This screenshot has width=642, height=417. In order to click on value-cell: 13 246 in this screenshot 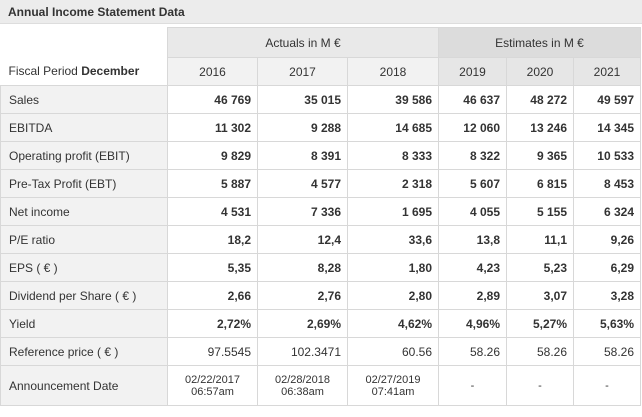, I will do `click(540, 127)`.